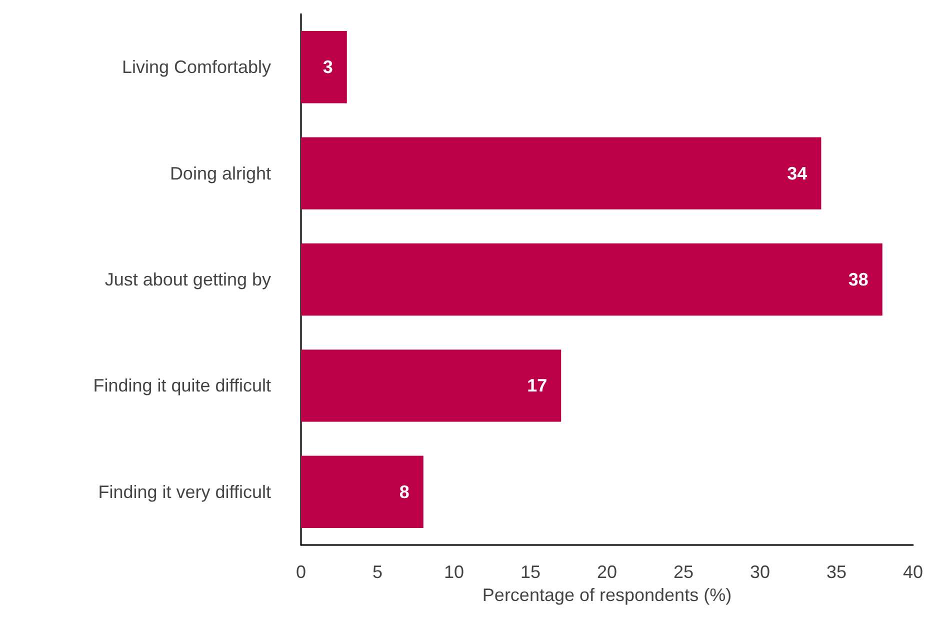 The image size is (930, 625). Describe the element at coordinates (187, 280) in the screenshot. I see `y-tick-label: Just about getting by` at that location.